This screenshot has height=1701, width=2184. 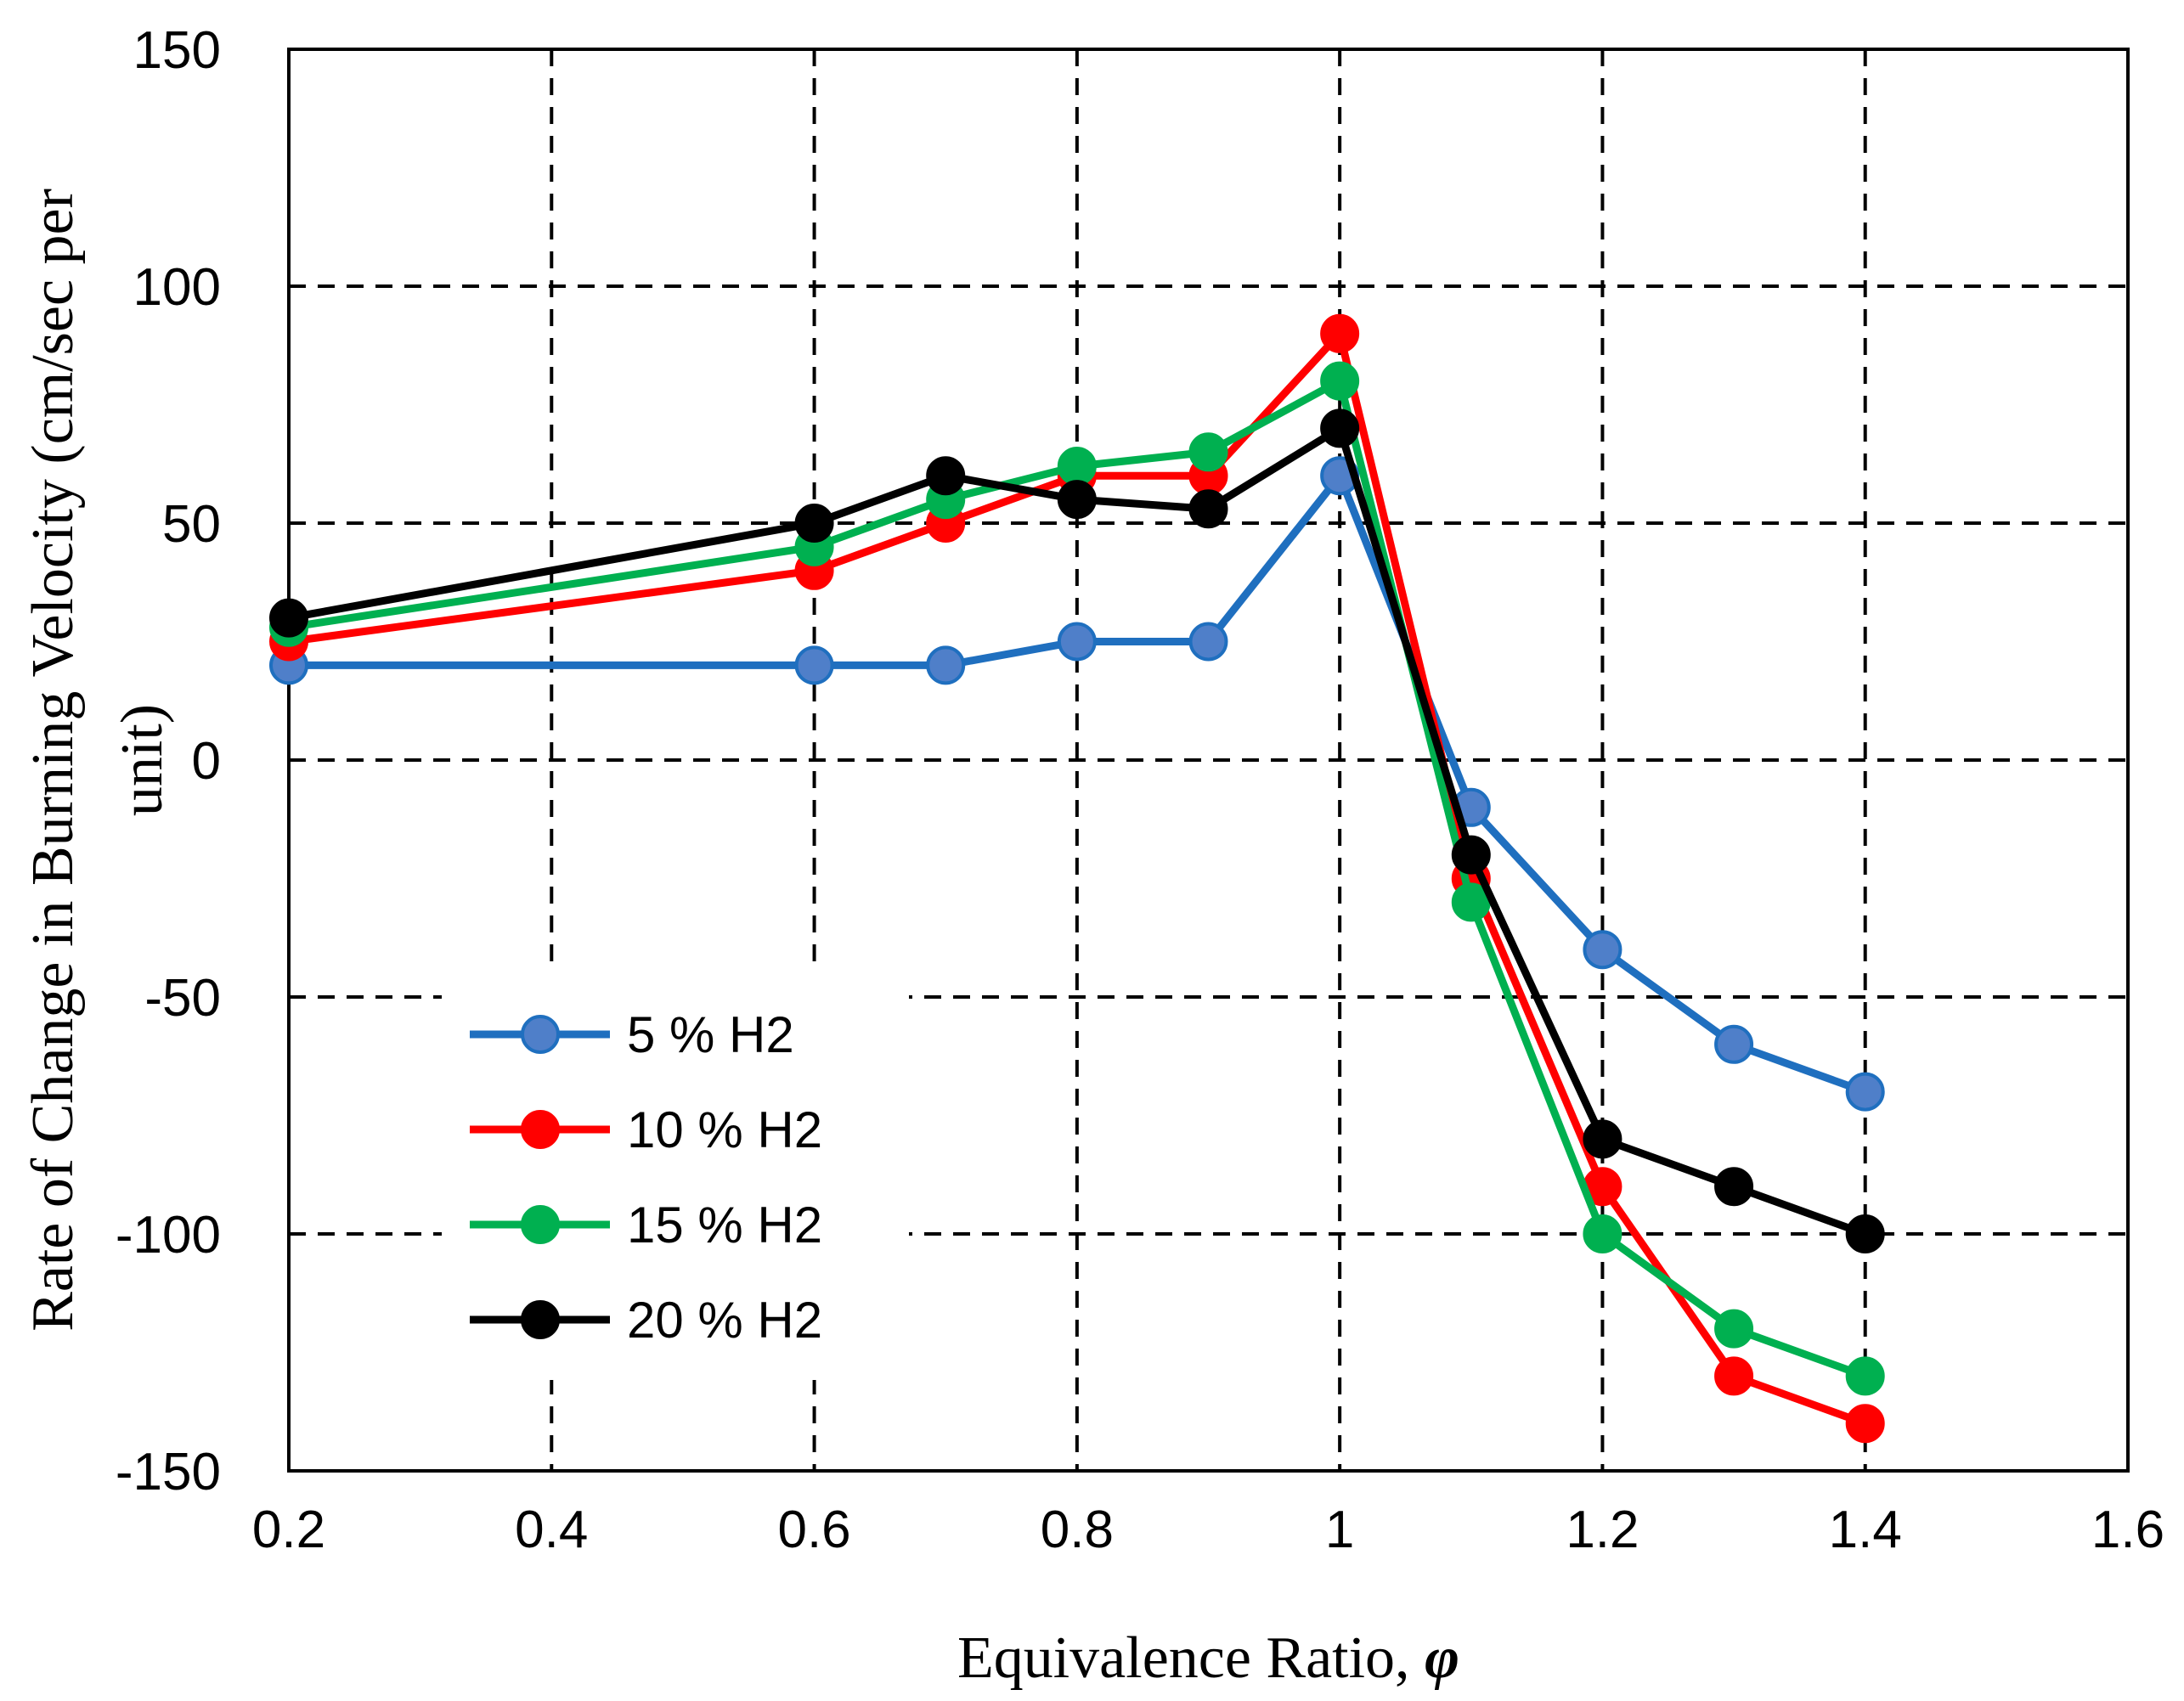 I want to click on x-tick-label: 1.4, so click(x=1866, y=1530).